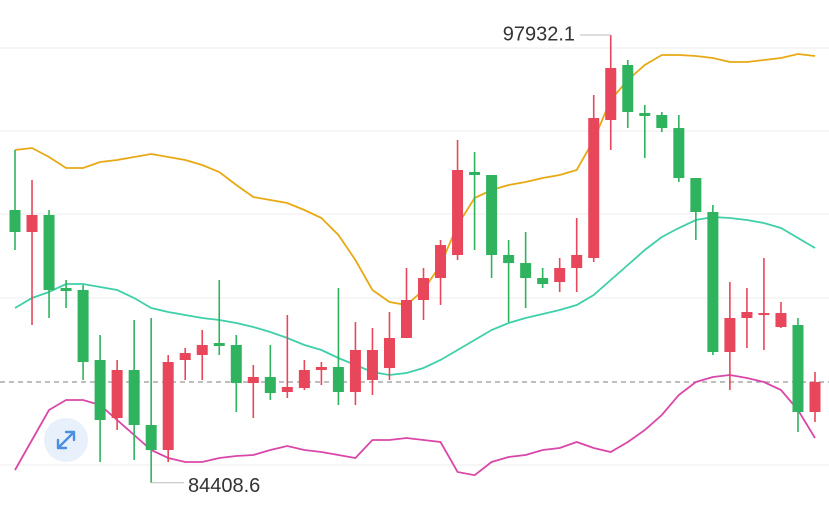  I want to click on expand-icon, so click(66, 440).